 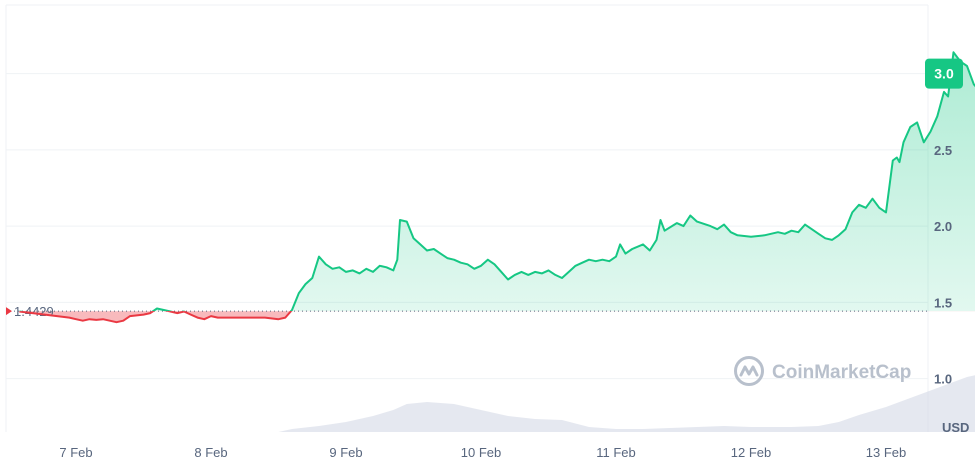 I want to click on last-price-badge-bg, so click(x=944, y=73).